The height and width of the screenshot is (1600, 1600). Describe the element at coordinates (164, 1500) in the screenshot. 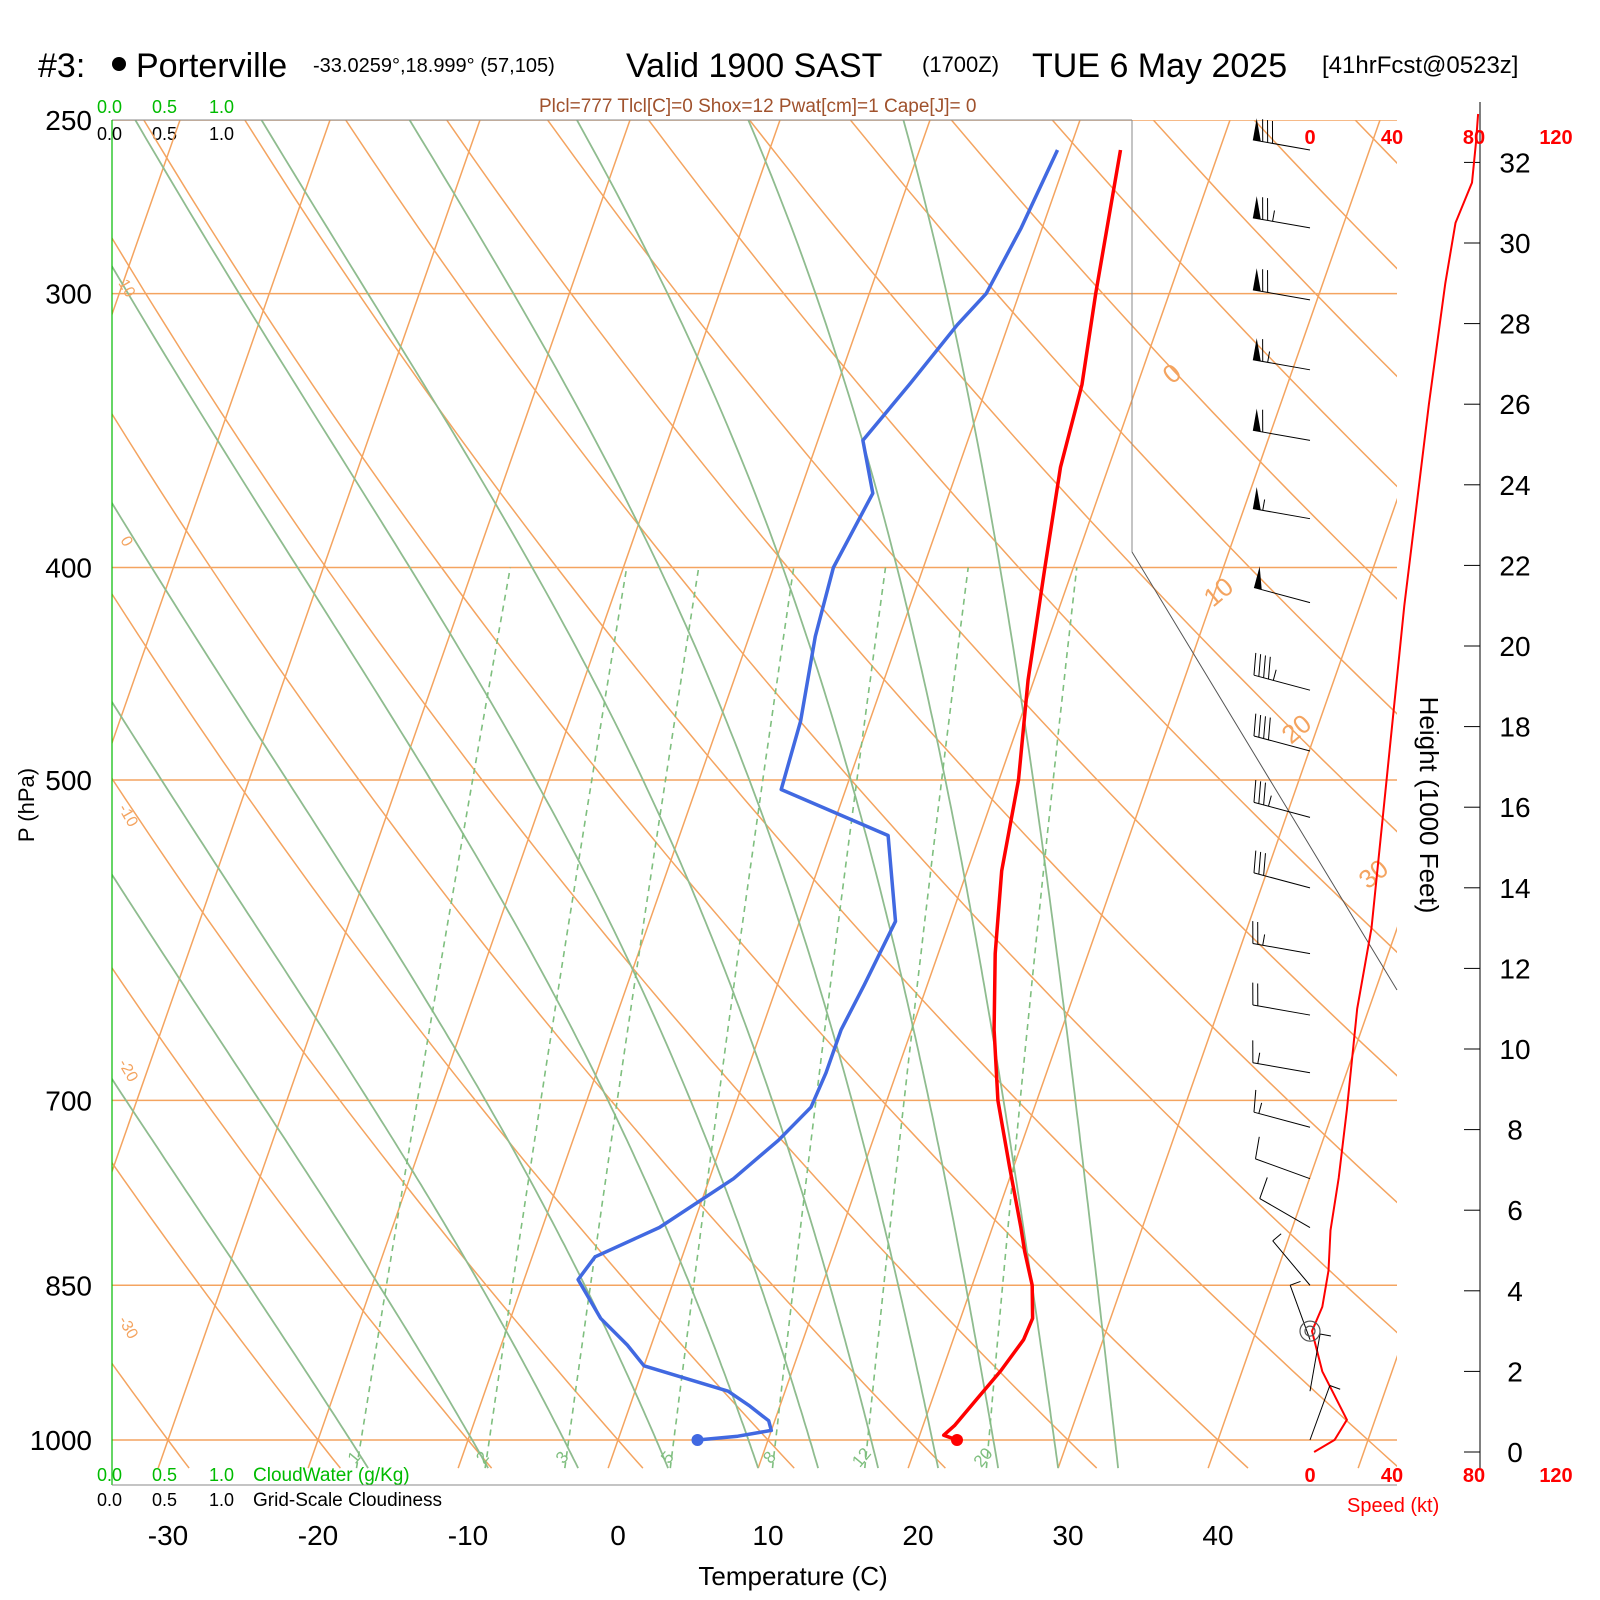

I see `cloudiness-scale-bottom-1: 0.5` at that location.